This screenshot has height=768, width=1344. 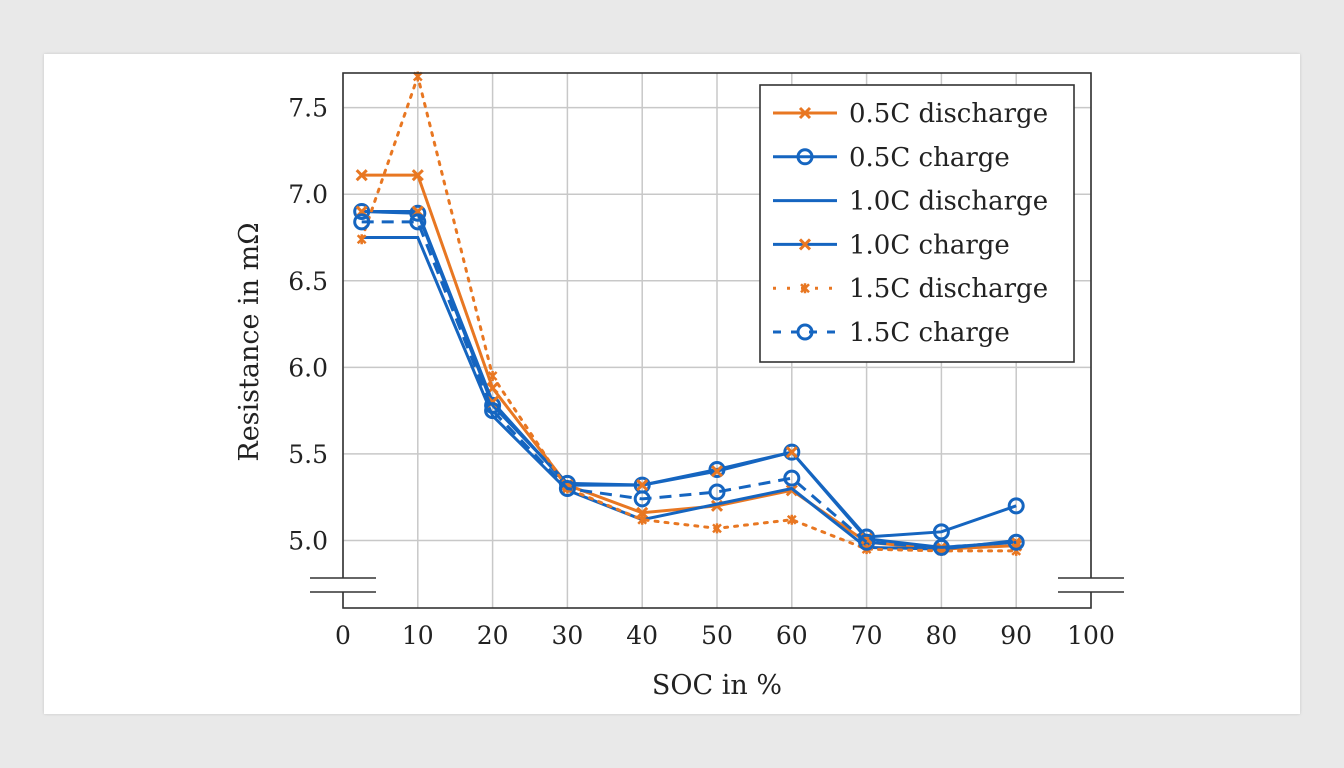 I want to click on legend-label: 1.5C discharge, so click(x=948, y=289).